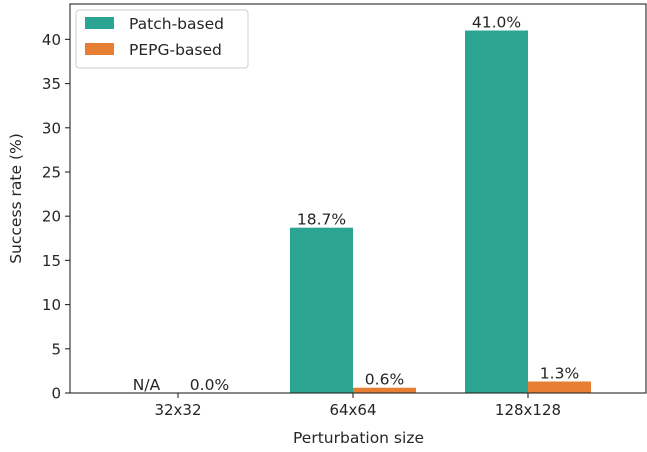 Image resolution: width=647 pixels, height=452 pixels. Describe the element at coordinates (321, 310) in the screenshot. I see `bar-patch-based-64x64` at that location.